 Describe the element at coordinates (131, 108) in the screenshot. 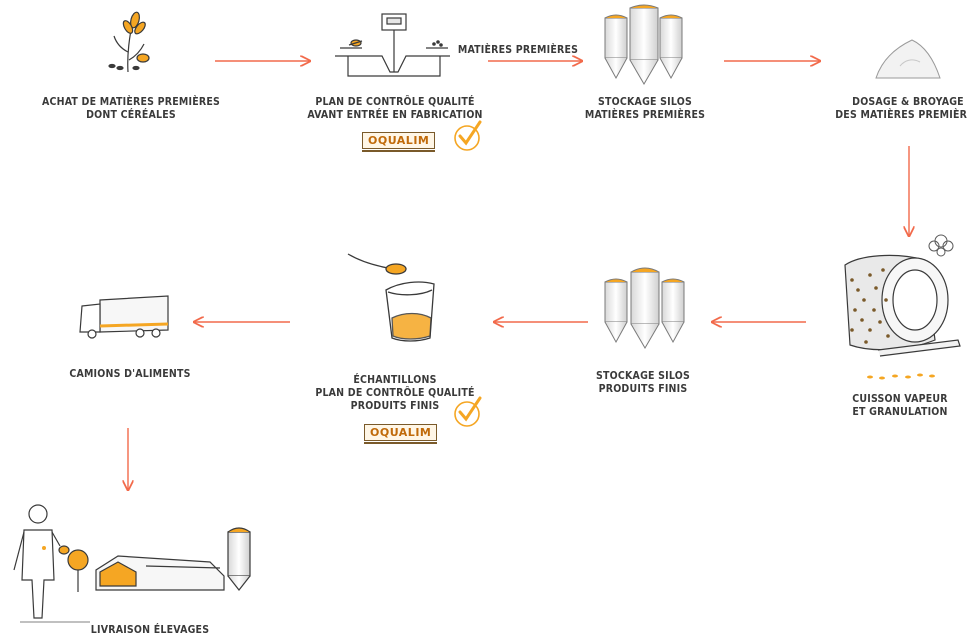

I see `label-achat: ACHAT DE MATIÈRES PREMIÈRES DONT CÉRÉALES` at that location.